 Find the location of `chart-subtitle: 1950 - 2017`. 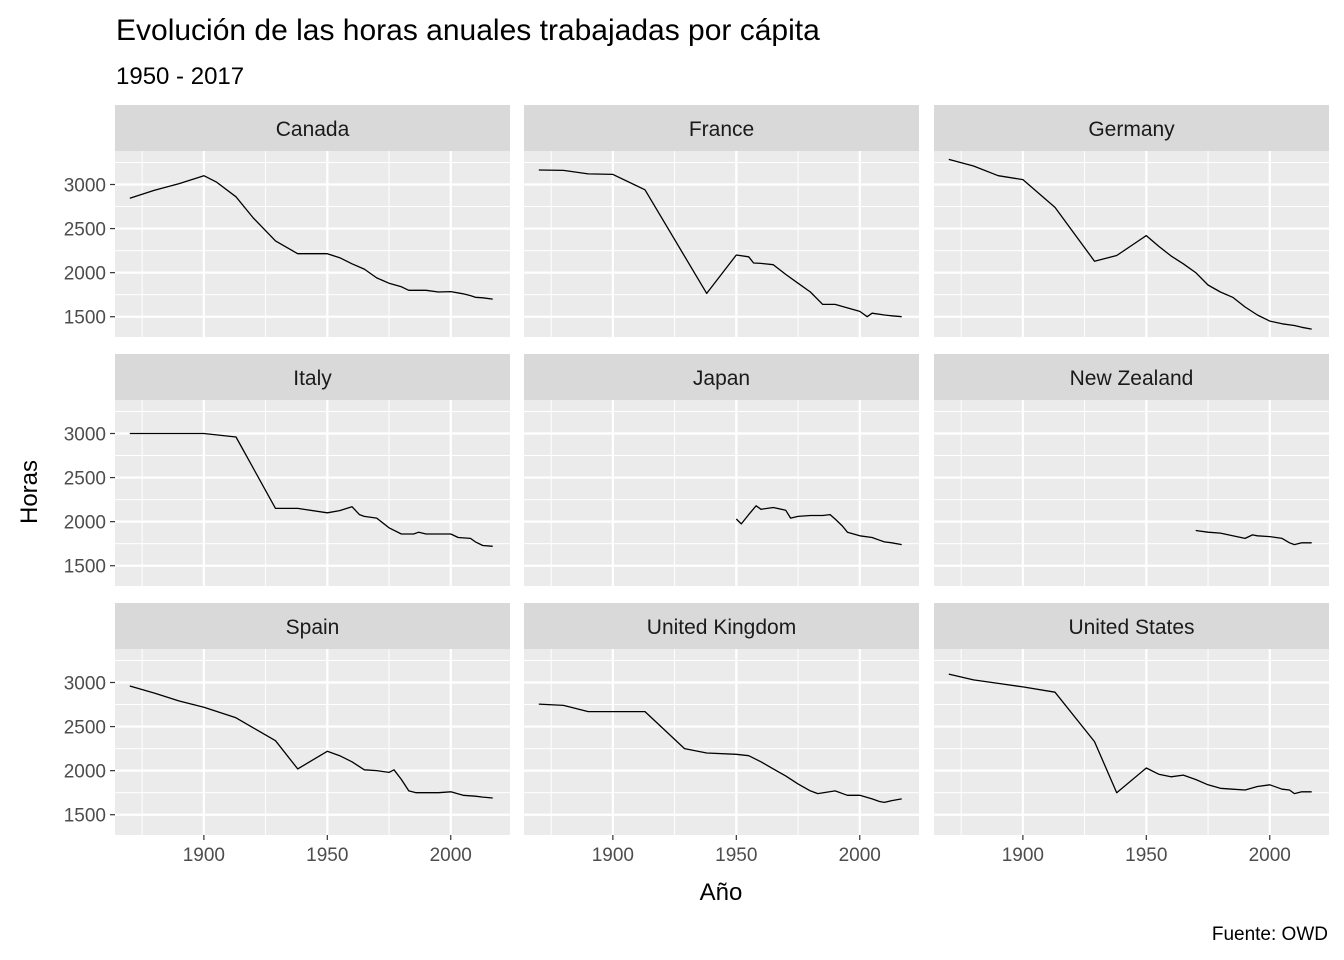

chart-subtitle: 1950 - 2017 is located at coordinates (180, 76).